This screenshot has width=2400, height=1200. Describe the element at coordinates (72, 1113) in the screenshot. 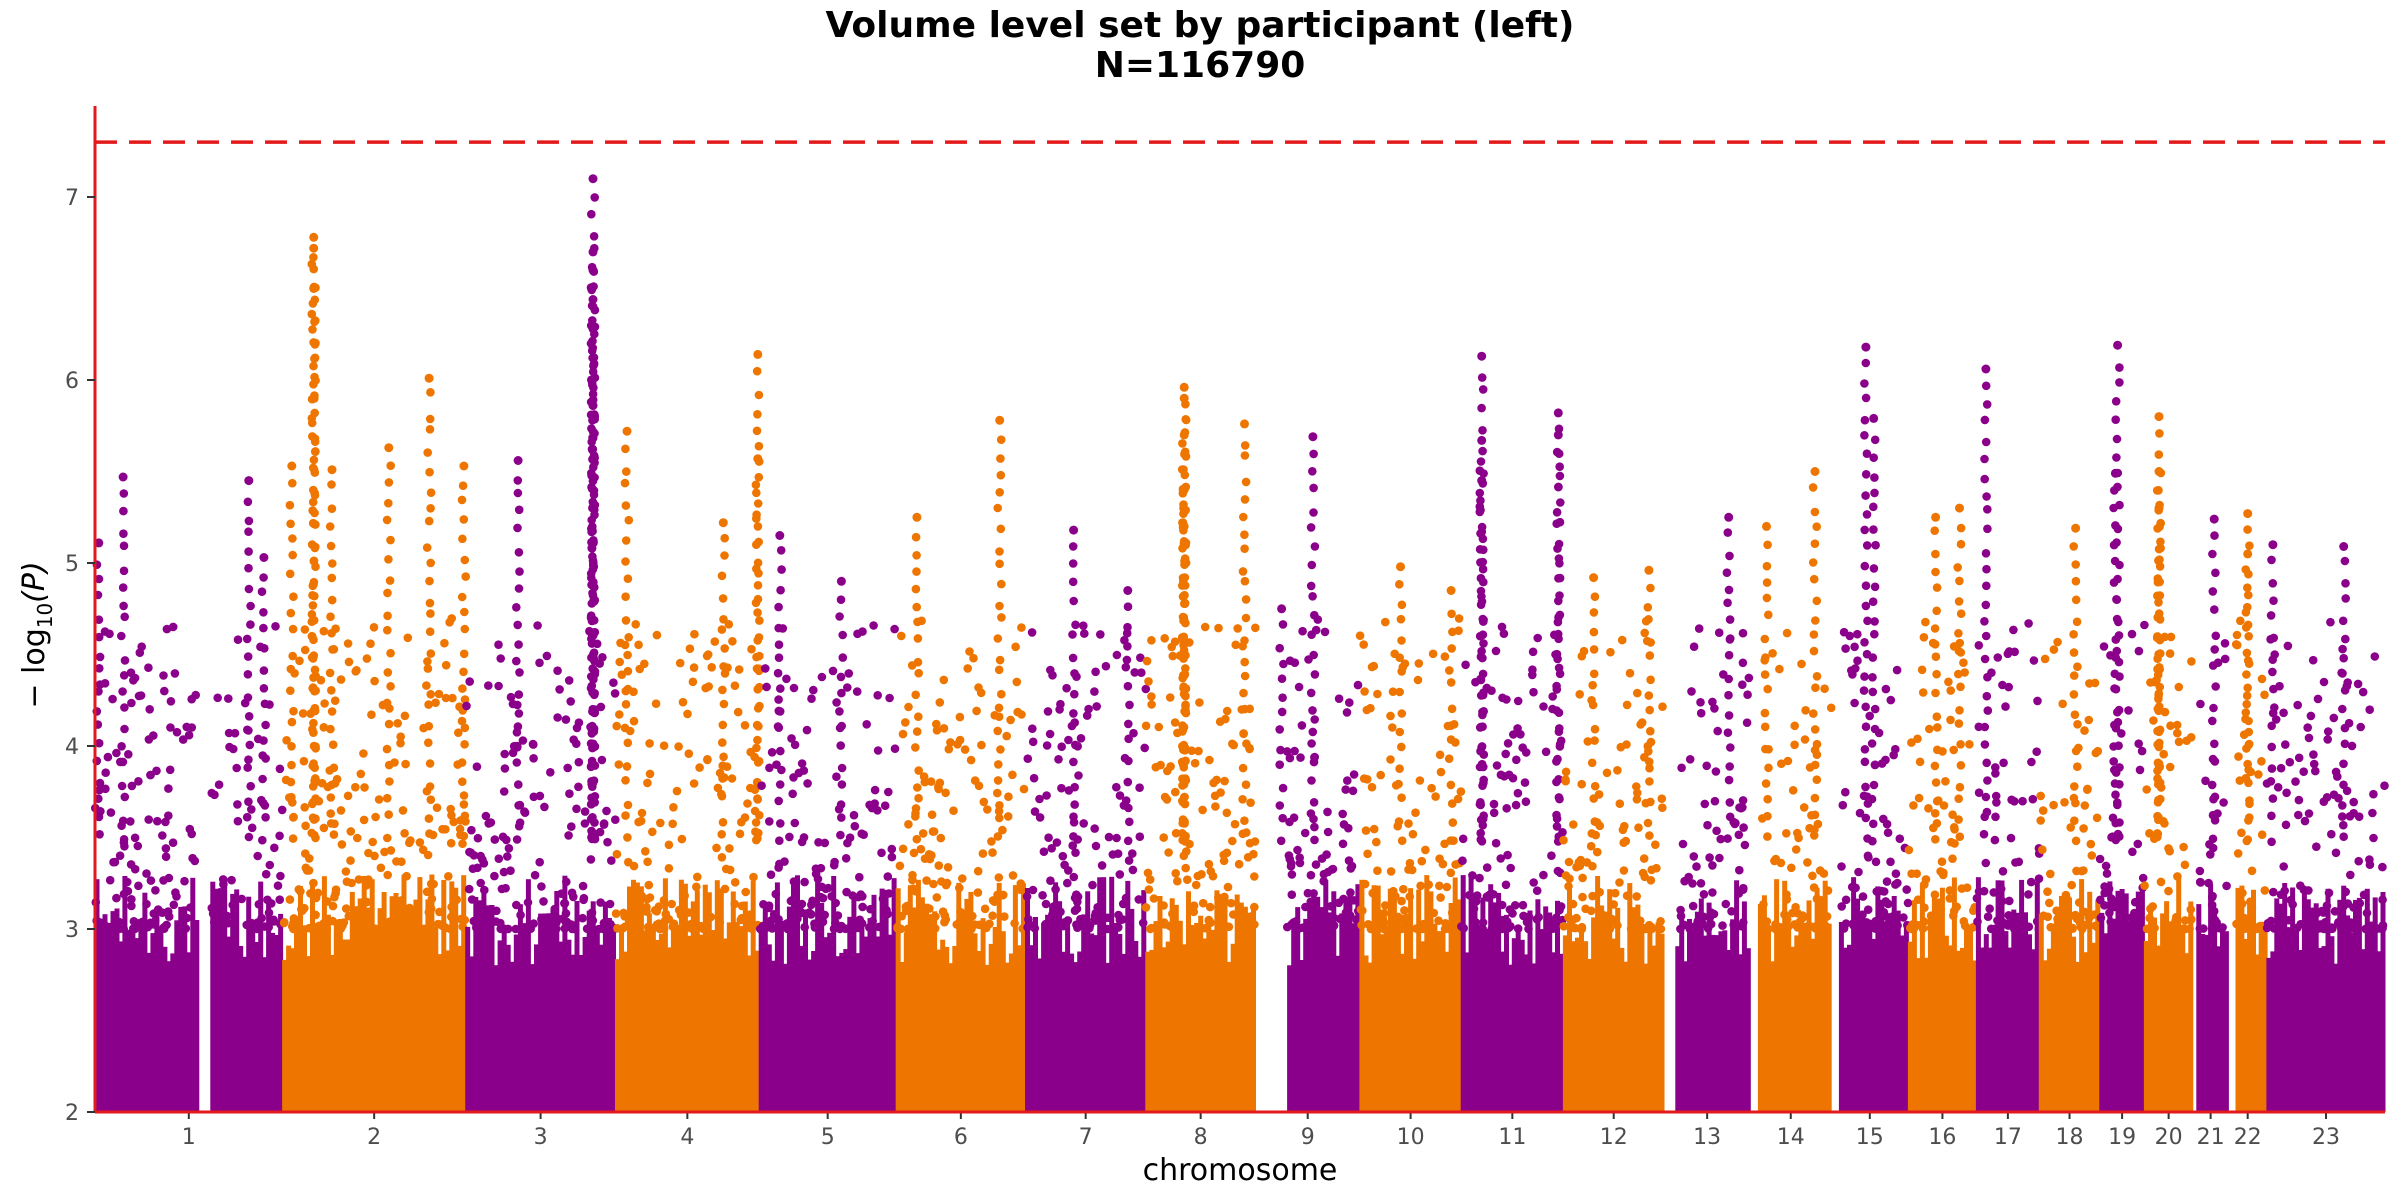

I see `y-tick-label-2: 2` at that location.